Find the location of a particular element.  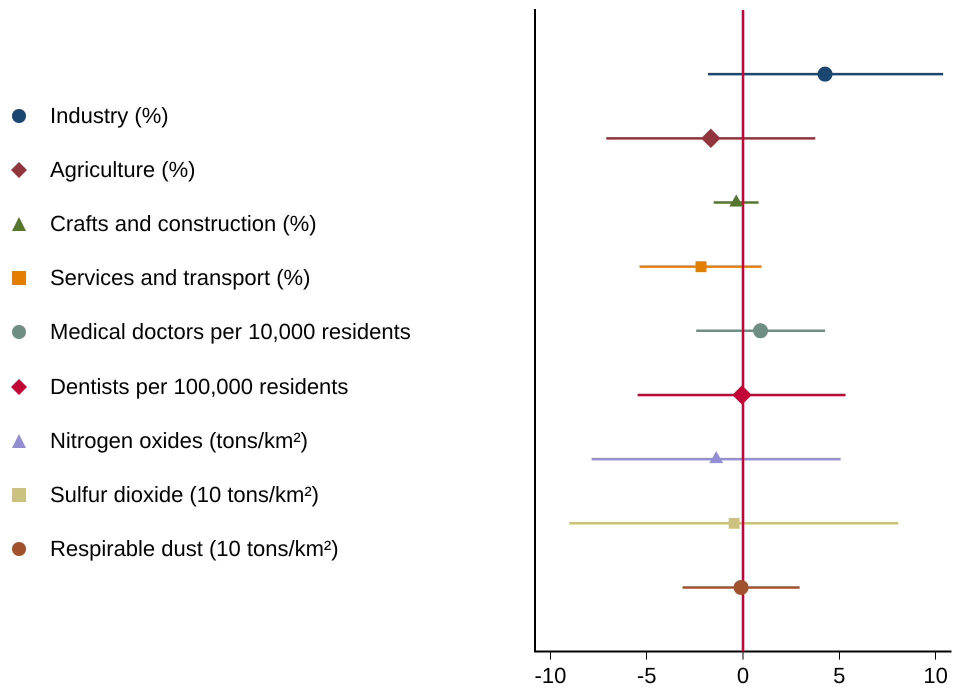

x-tick-label: 5 is located at coordinates (839, 675).